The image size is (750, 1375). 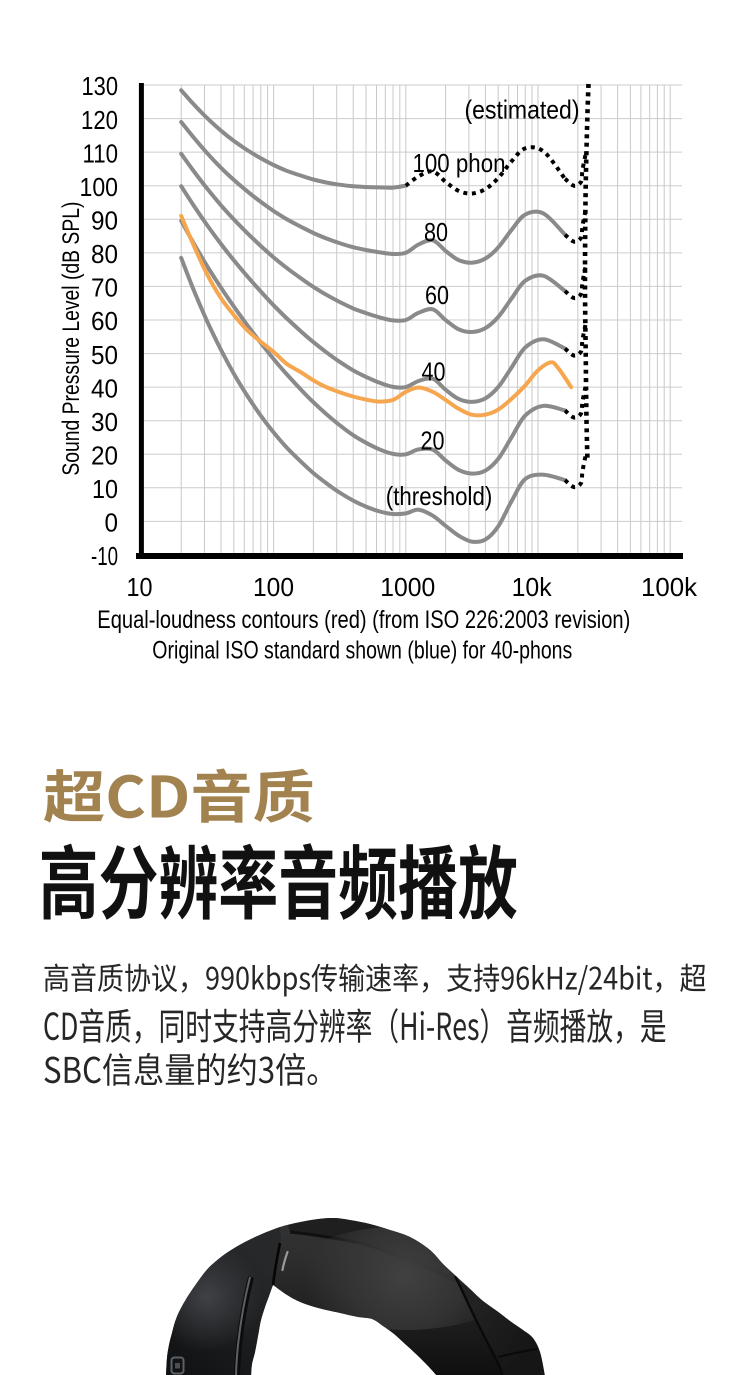 I want to click on svg-text: 1000, so click(x=407, y=587).